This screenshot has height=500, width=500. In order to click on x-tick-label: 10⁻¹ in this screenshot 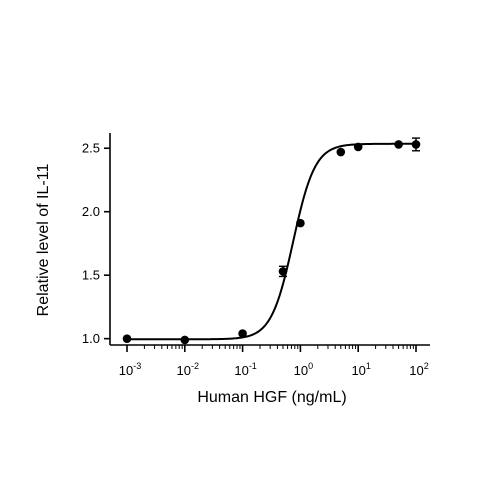, I will do `click(245, 369)`.